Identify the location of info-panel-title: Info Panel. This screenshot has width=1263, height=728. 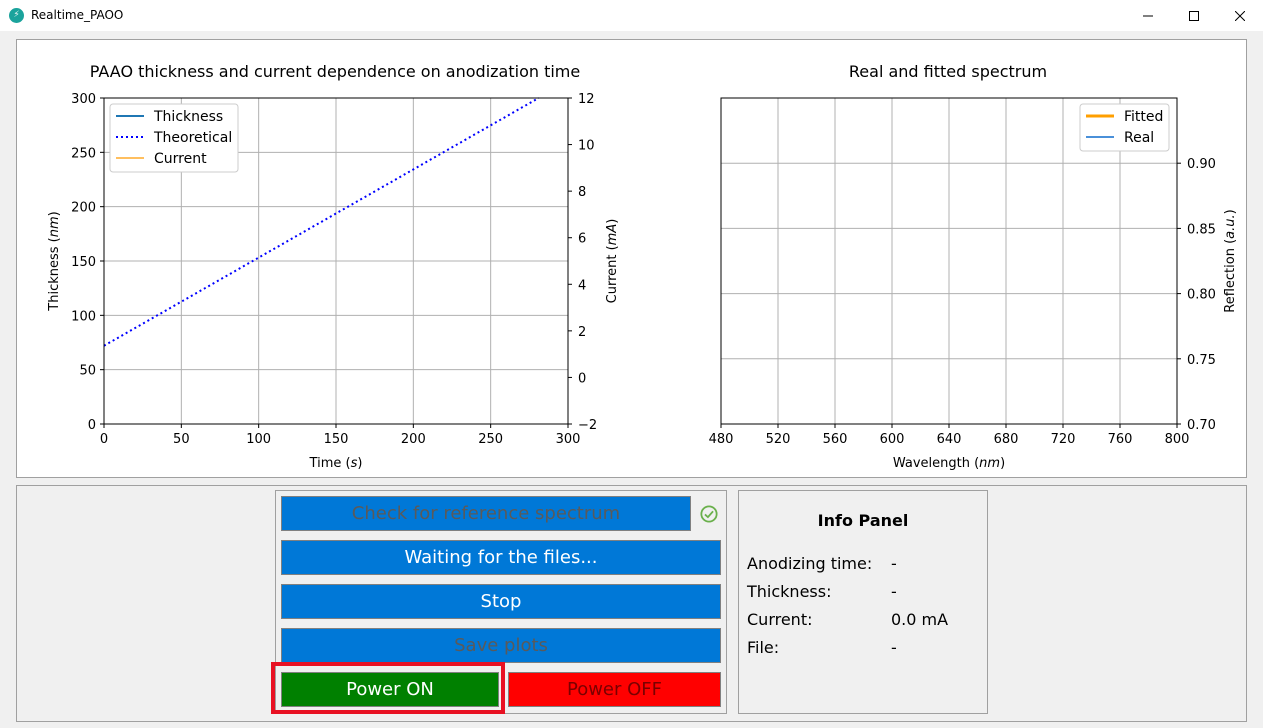
(863, 520).